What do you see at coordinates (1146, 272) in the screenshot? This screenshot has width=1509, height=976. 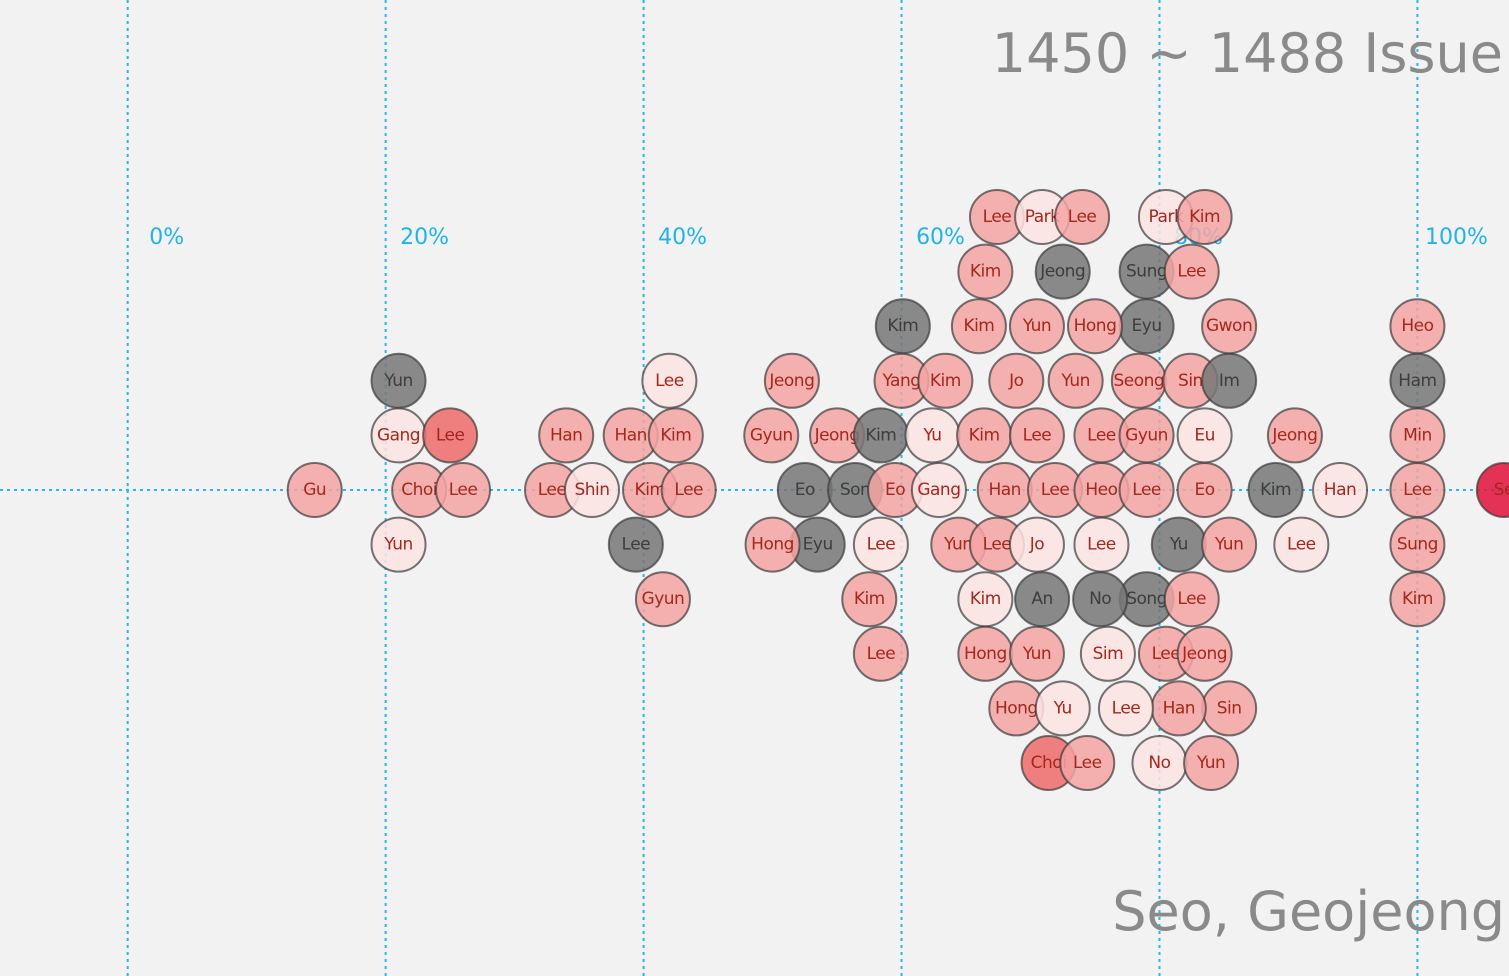 I see `bubble-label: Sung` at bounding box center [1146, 272].